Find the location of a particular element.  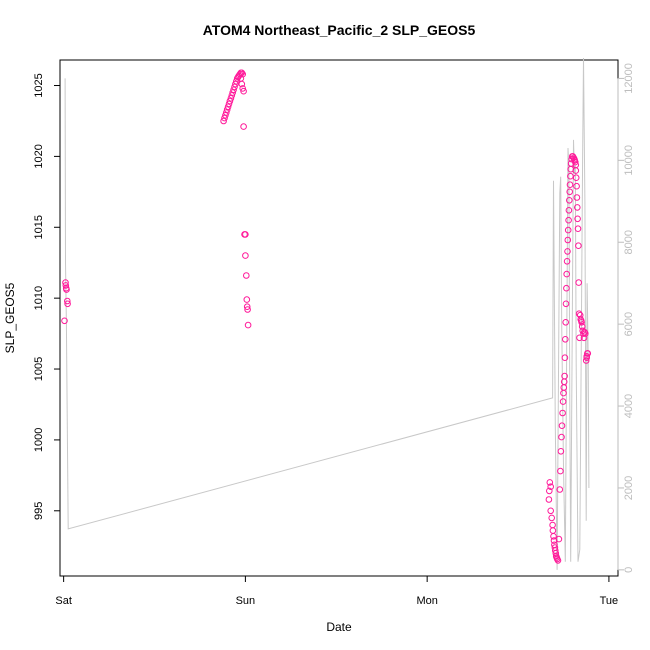

chart-title: ATOM4 Northeast_Pacific_2 SLP_GEOS5 is located at coordinates (339, 30).